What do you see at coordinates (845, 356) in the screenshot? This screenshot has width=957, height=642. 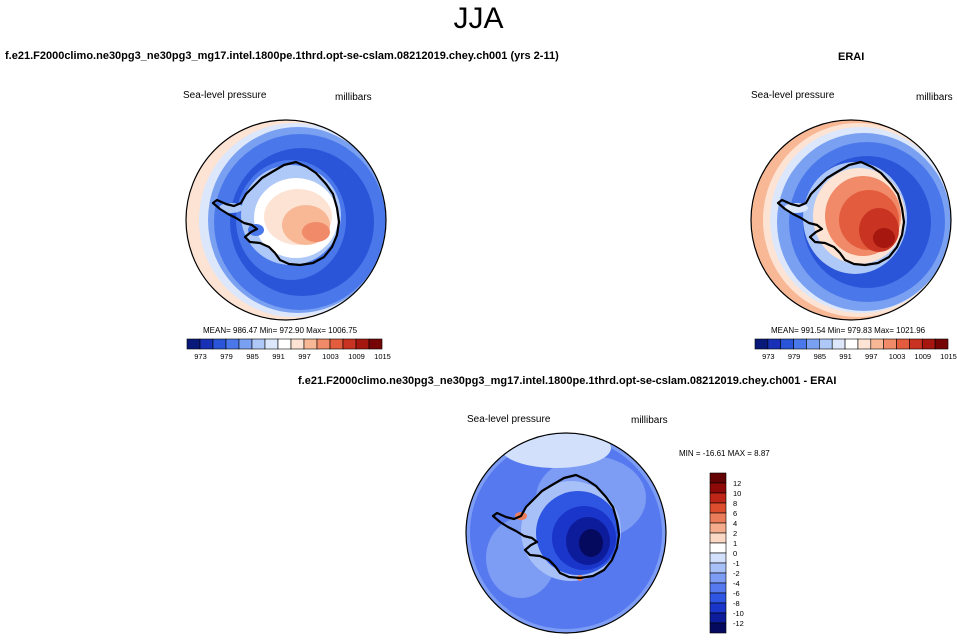 I see `colorbar-2-tick-label: 991` at bounding box center [845, 356].